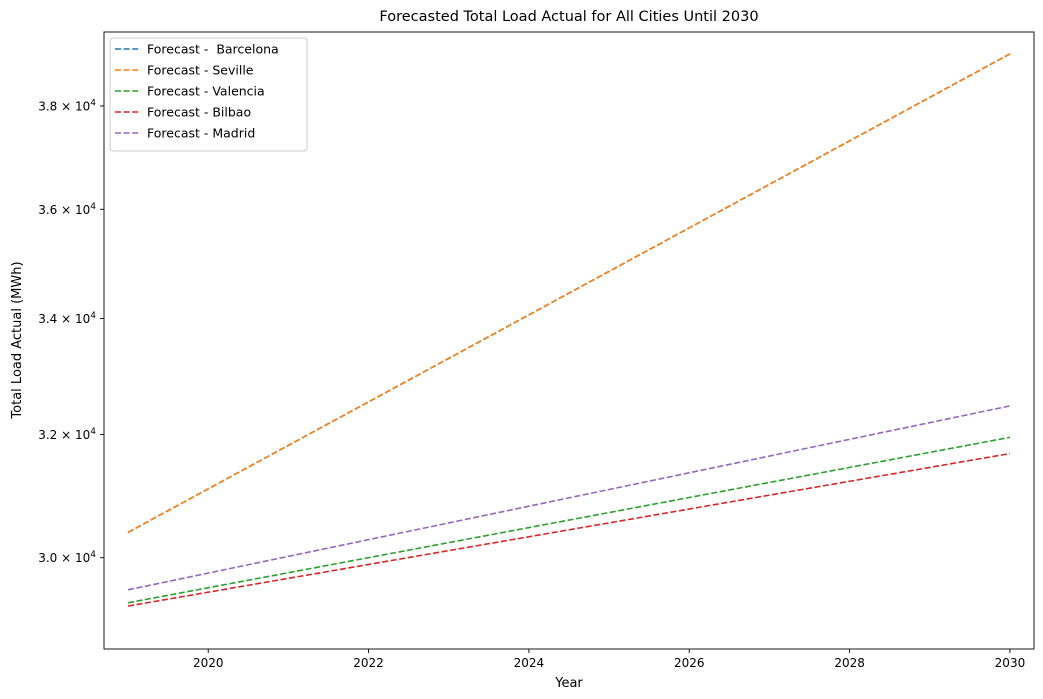  Describe the element at coordinates (17, 340) in the screenshot. I see `y-axis-label: Total Load Actual (MWh)` at that location.